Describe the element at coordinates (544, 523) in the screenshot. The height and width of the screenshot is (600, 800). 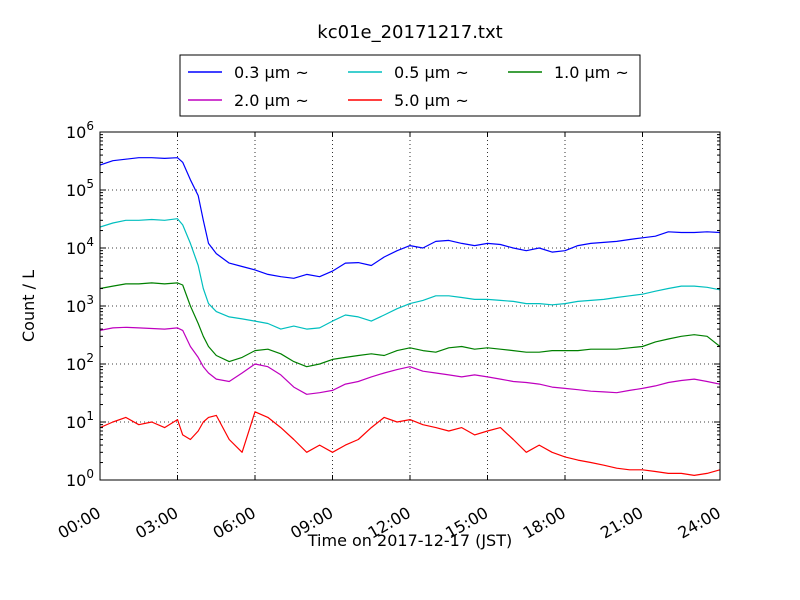
I see `x-tick-label: 18:00` at that location.